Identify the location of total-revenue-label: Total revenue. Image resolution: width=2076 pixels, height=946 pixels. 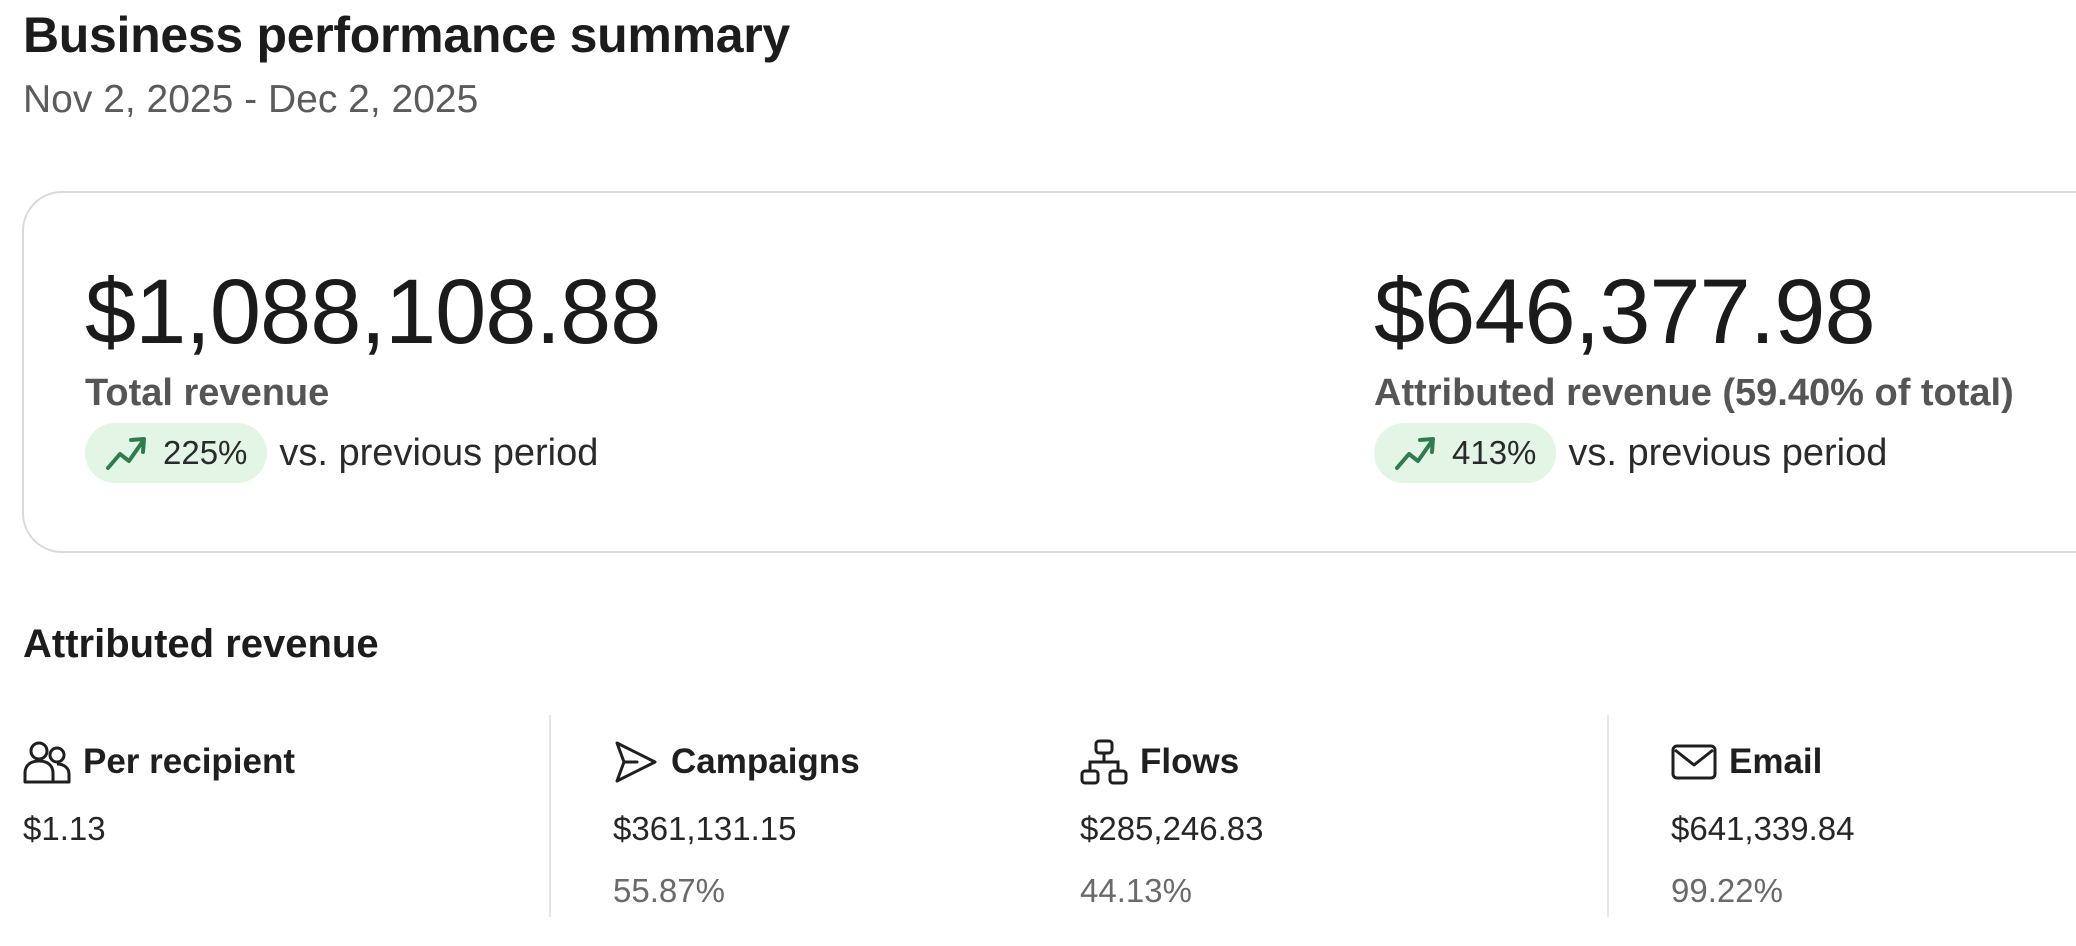
(207, 393).